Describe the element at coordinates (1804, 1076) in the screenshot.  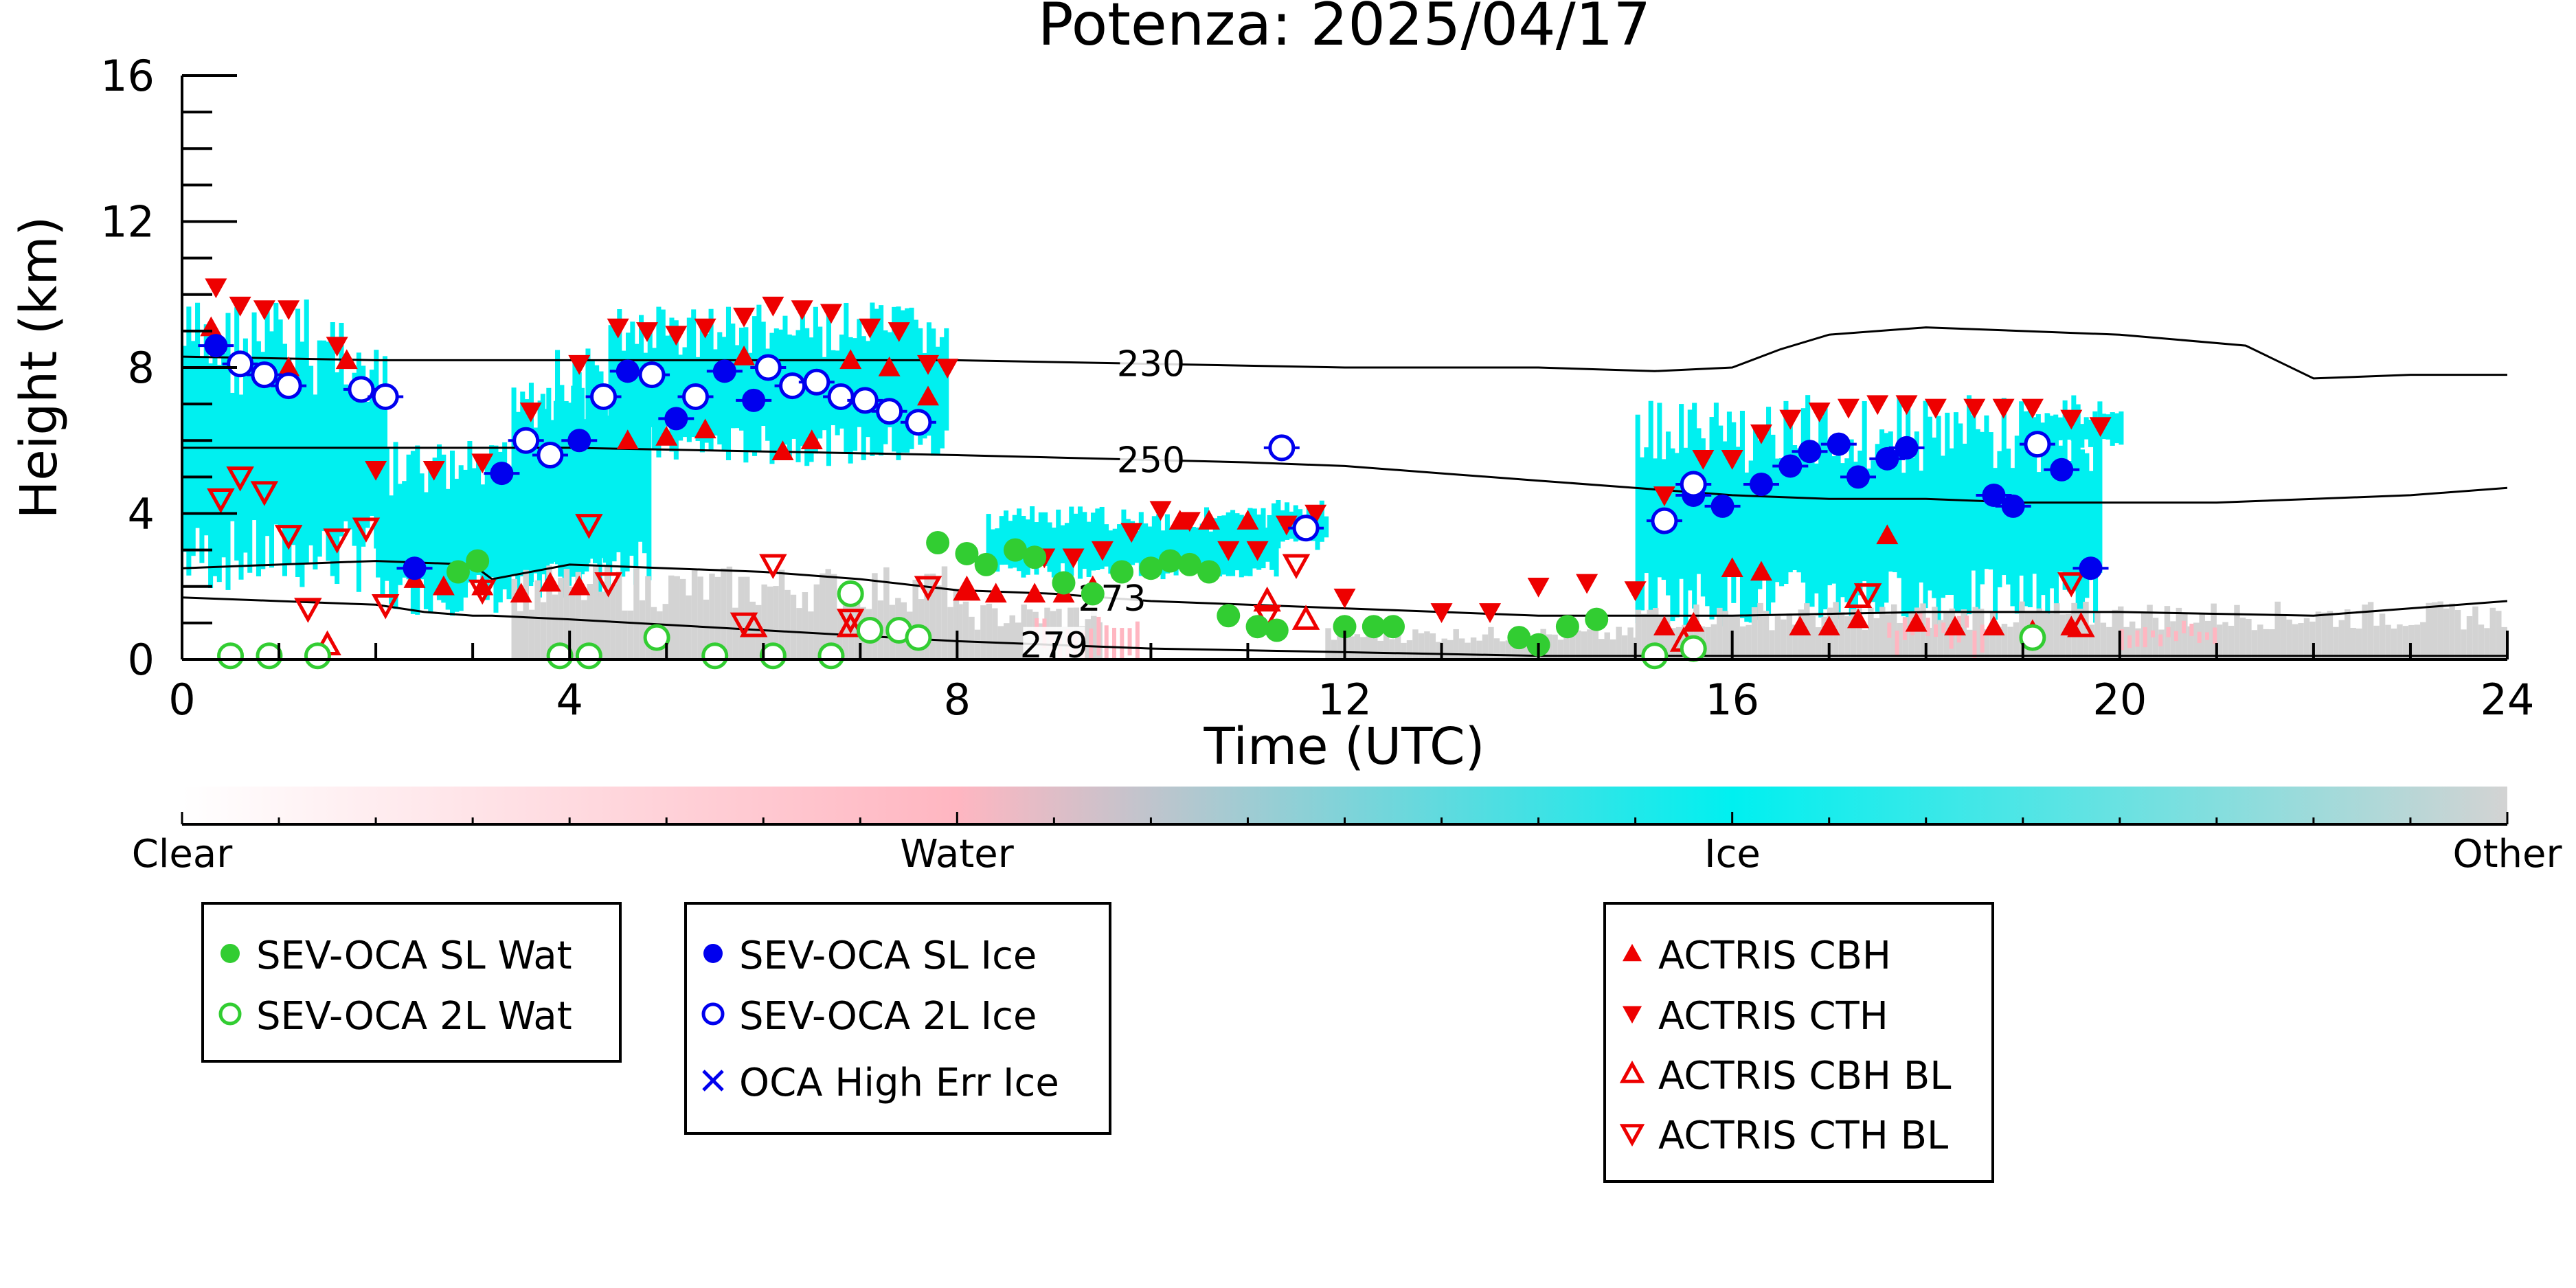
I see `legend-label-actris-cbh-bl: ACTRIS CBH BL` at that location.